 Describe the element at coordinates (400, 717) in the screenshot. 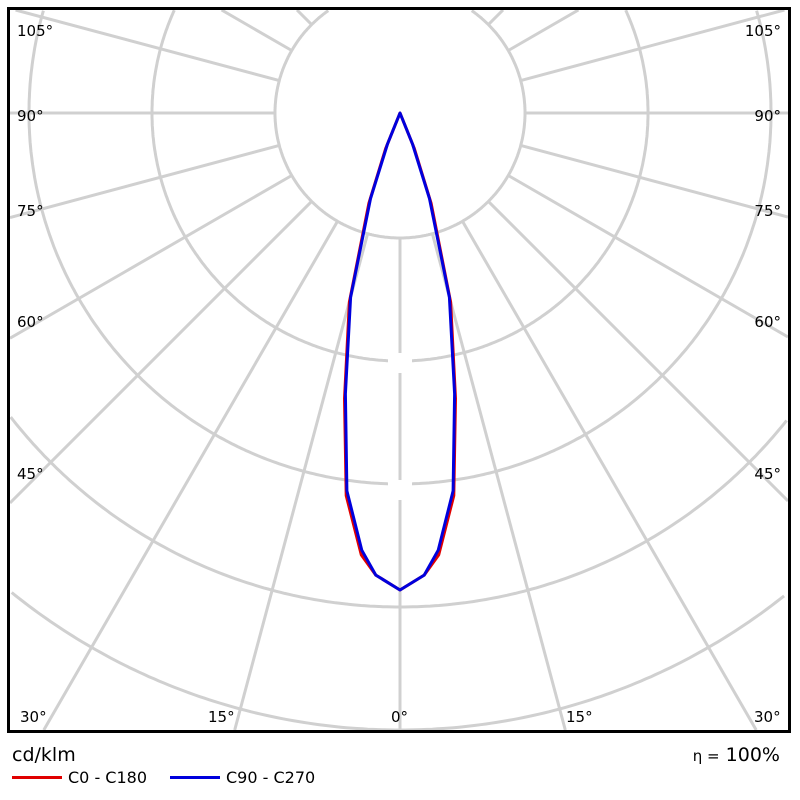

I see `angle-label: 0°` at that location.